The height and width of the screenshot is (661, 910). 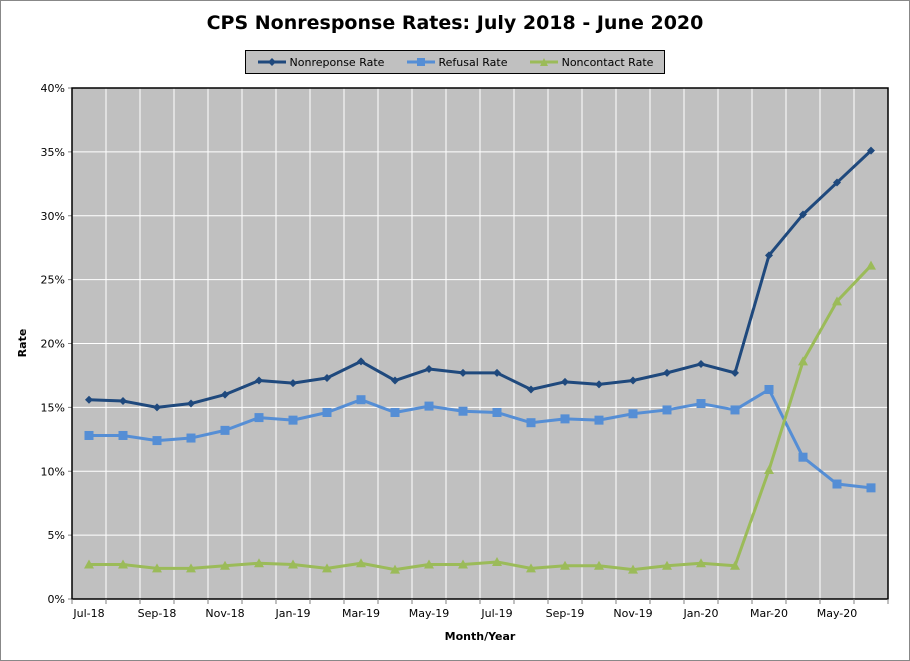 I want to click on legend-label: Nonreponse Rate, so click(x=337, y=62).